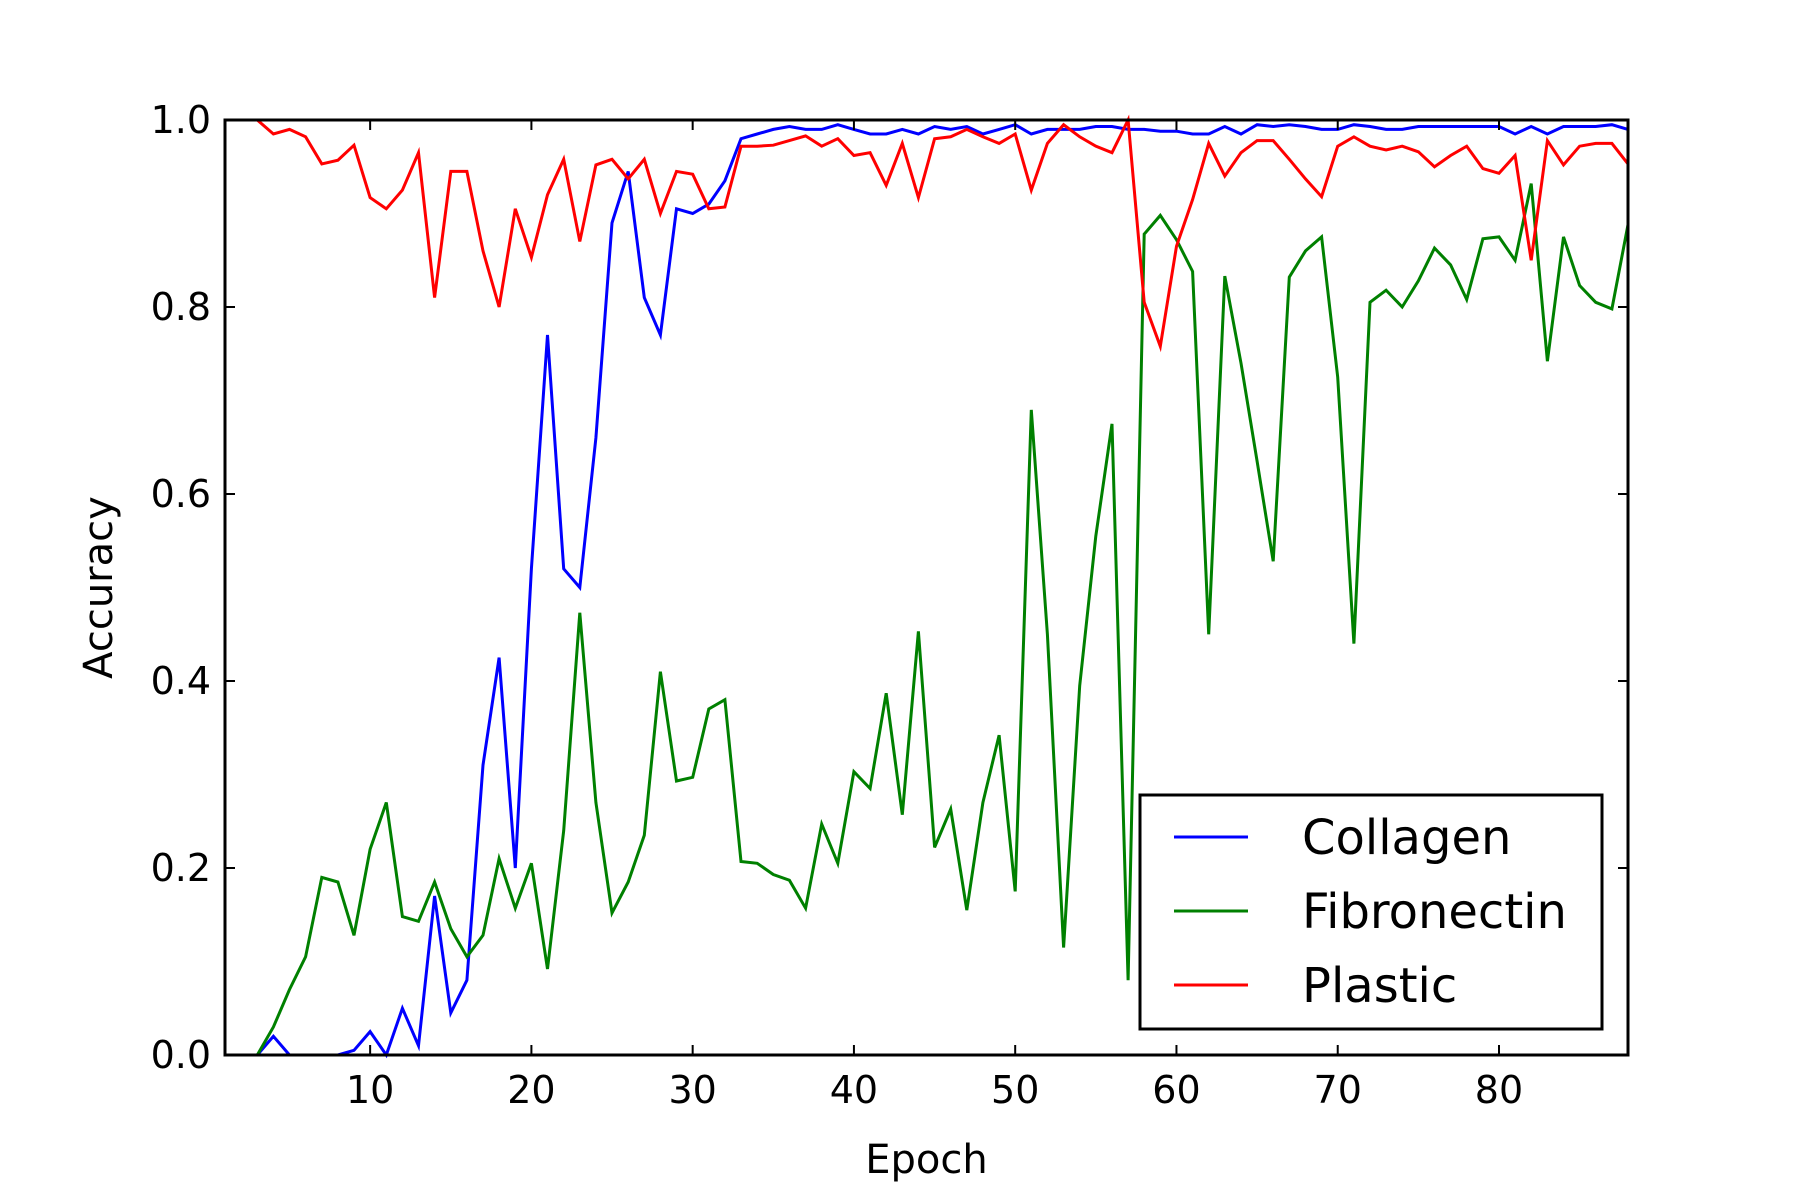 The height and width of the screenshot is (1200, 1800). I want to click on x-tick-label: 40, so click(854, 1090).